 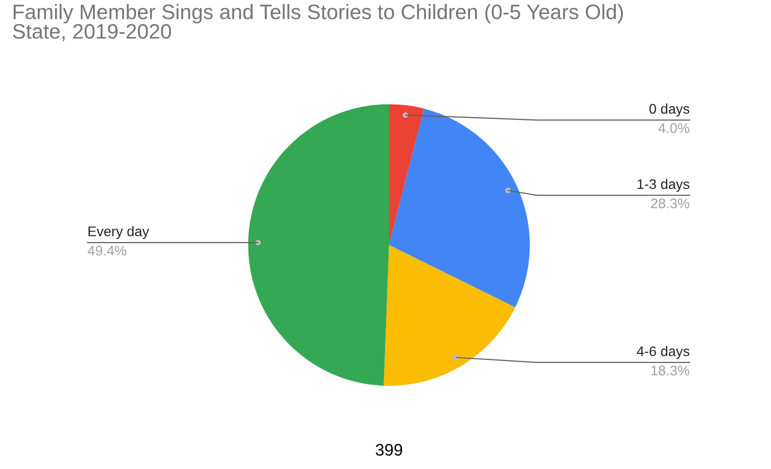 What do you see at coordinates (664, 185) in the screenshot?
I see `slice-label: 1-3 days` at bounding box center [664, 185].